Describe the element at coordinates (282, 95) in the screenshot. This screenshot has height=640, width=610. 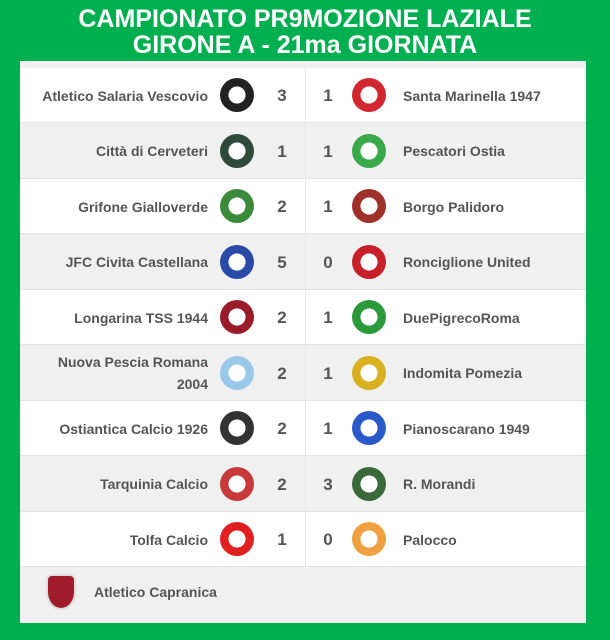
I see `home-score: 3` at that location.